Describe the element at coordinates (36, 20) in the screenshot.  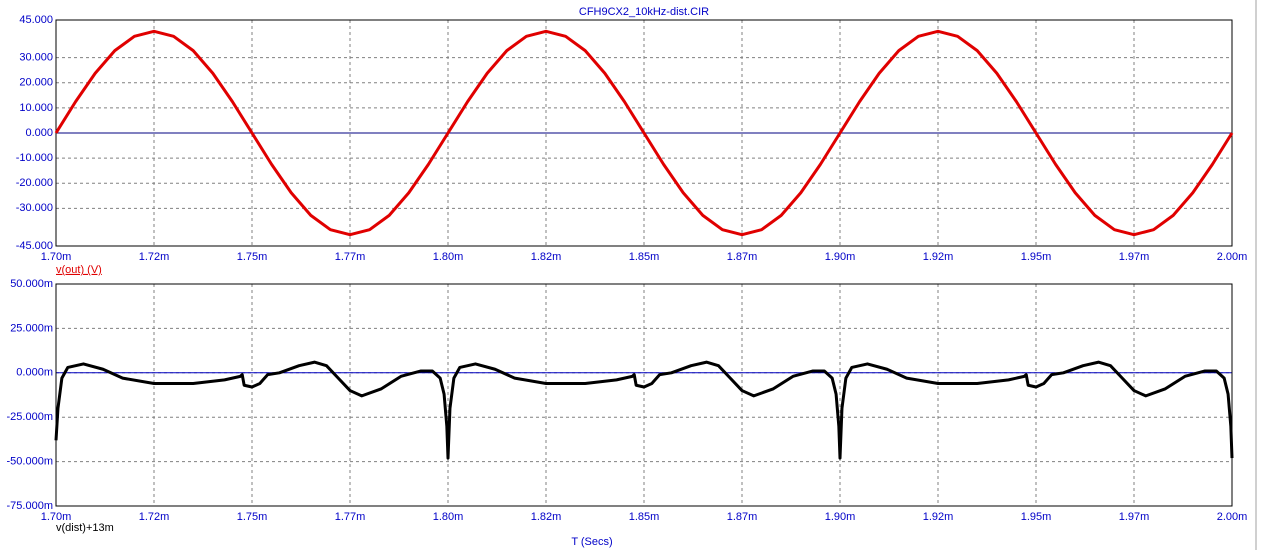
I see `y-tick-label: 45.000` at that location.